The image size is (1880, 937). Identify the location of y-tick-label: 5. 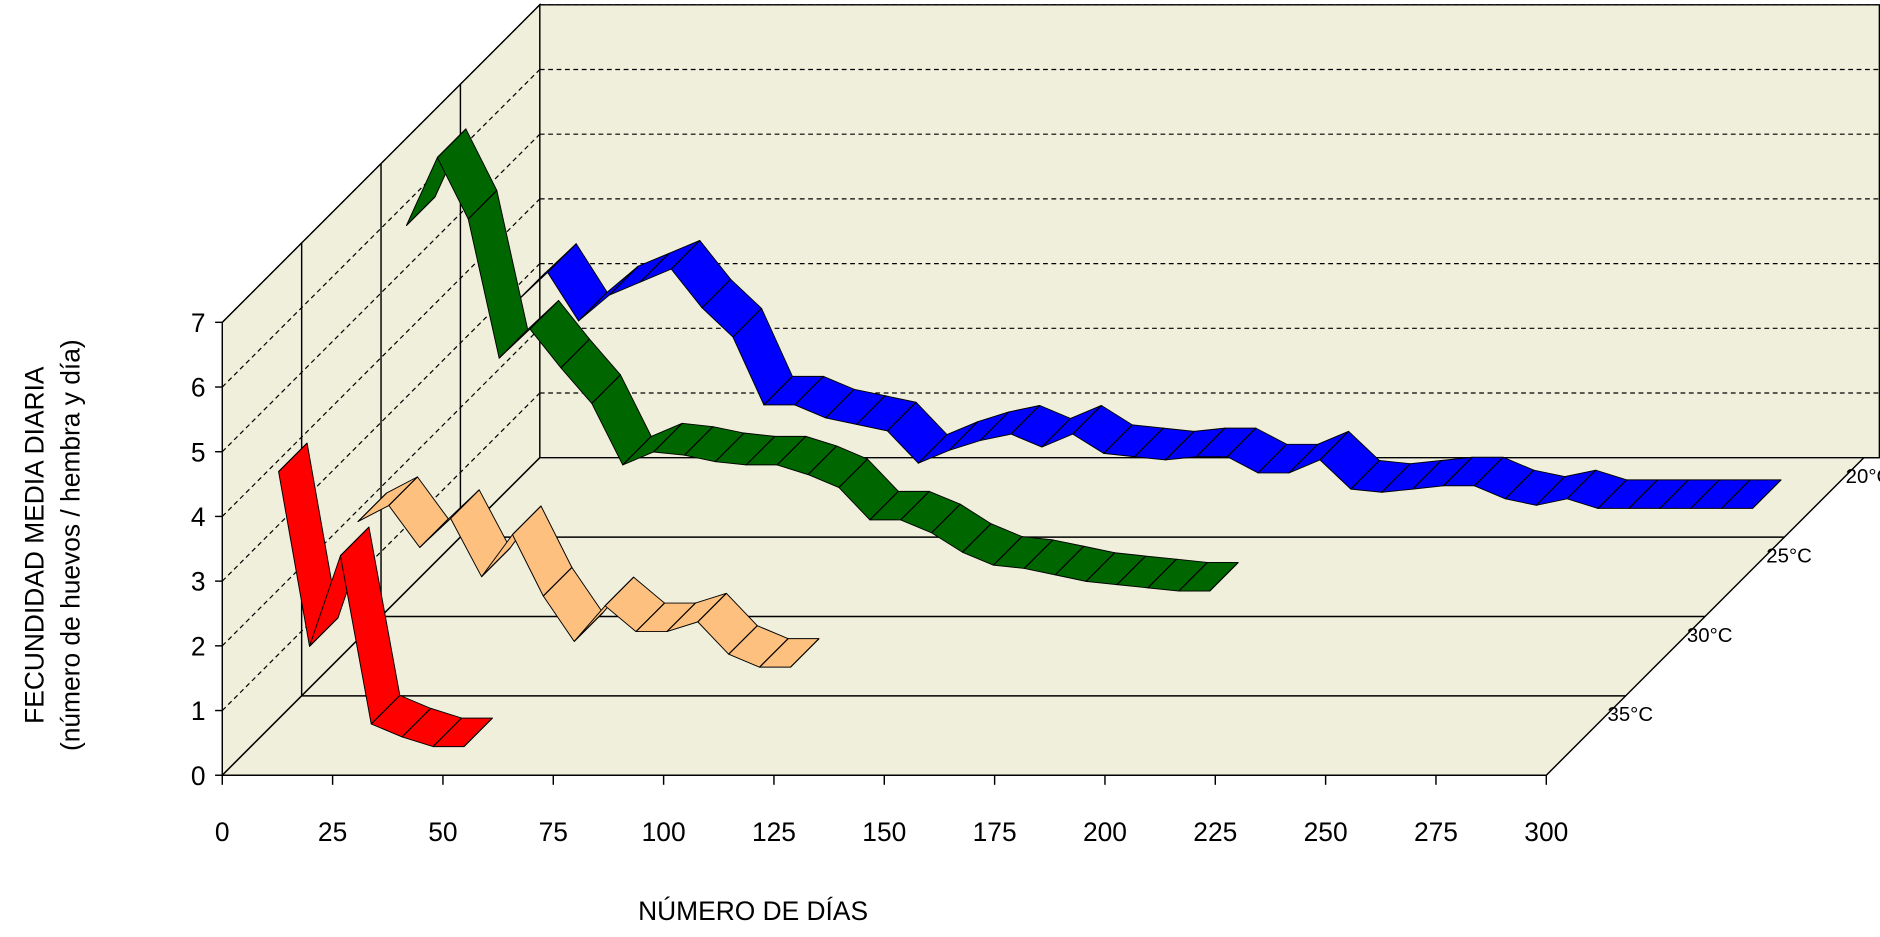
(198, 452).